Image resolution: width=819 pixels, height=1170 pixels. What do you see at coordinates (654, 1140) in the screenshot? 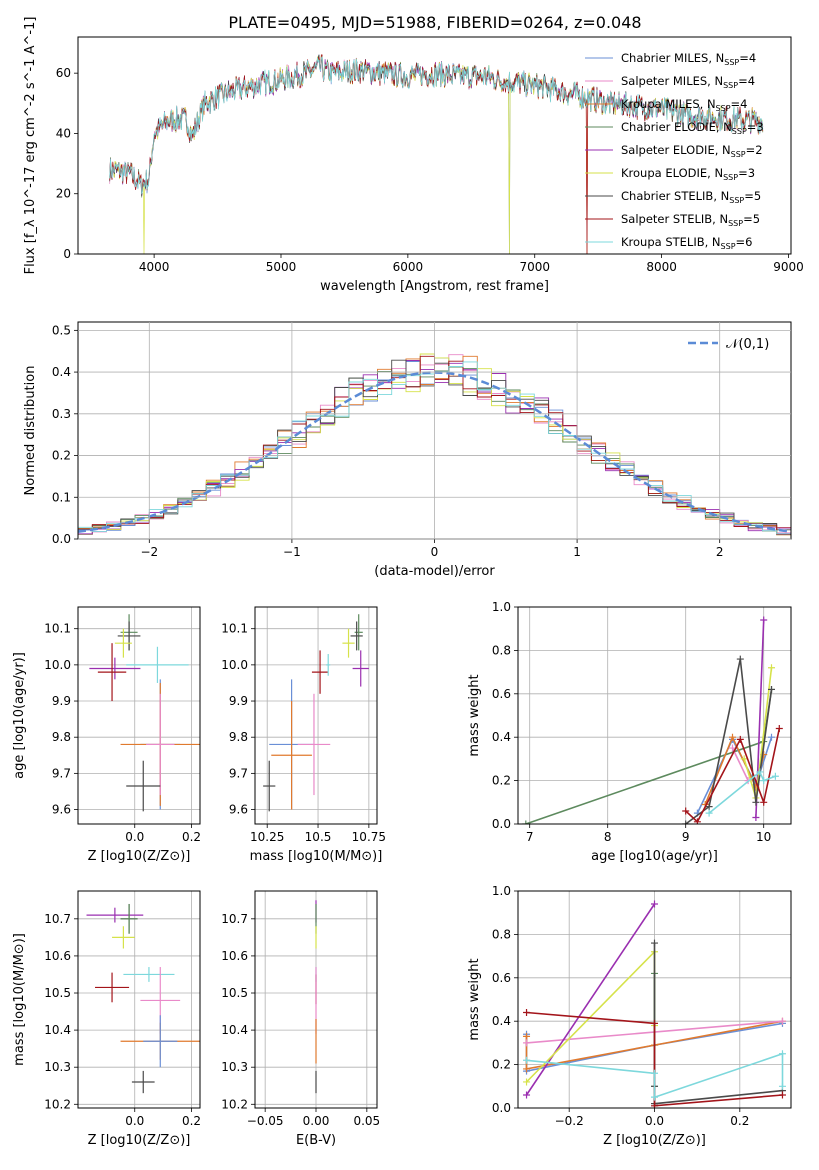
I see `x-axis-label: Z [log10(Z/Z⊙)]` at bounding box center [654, 1140].